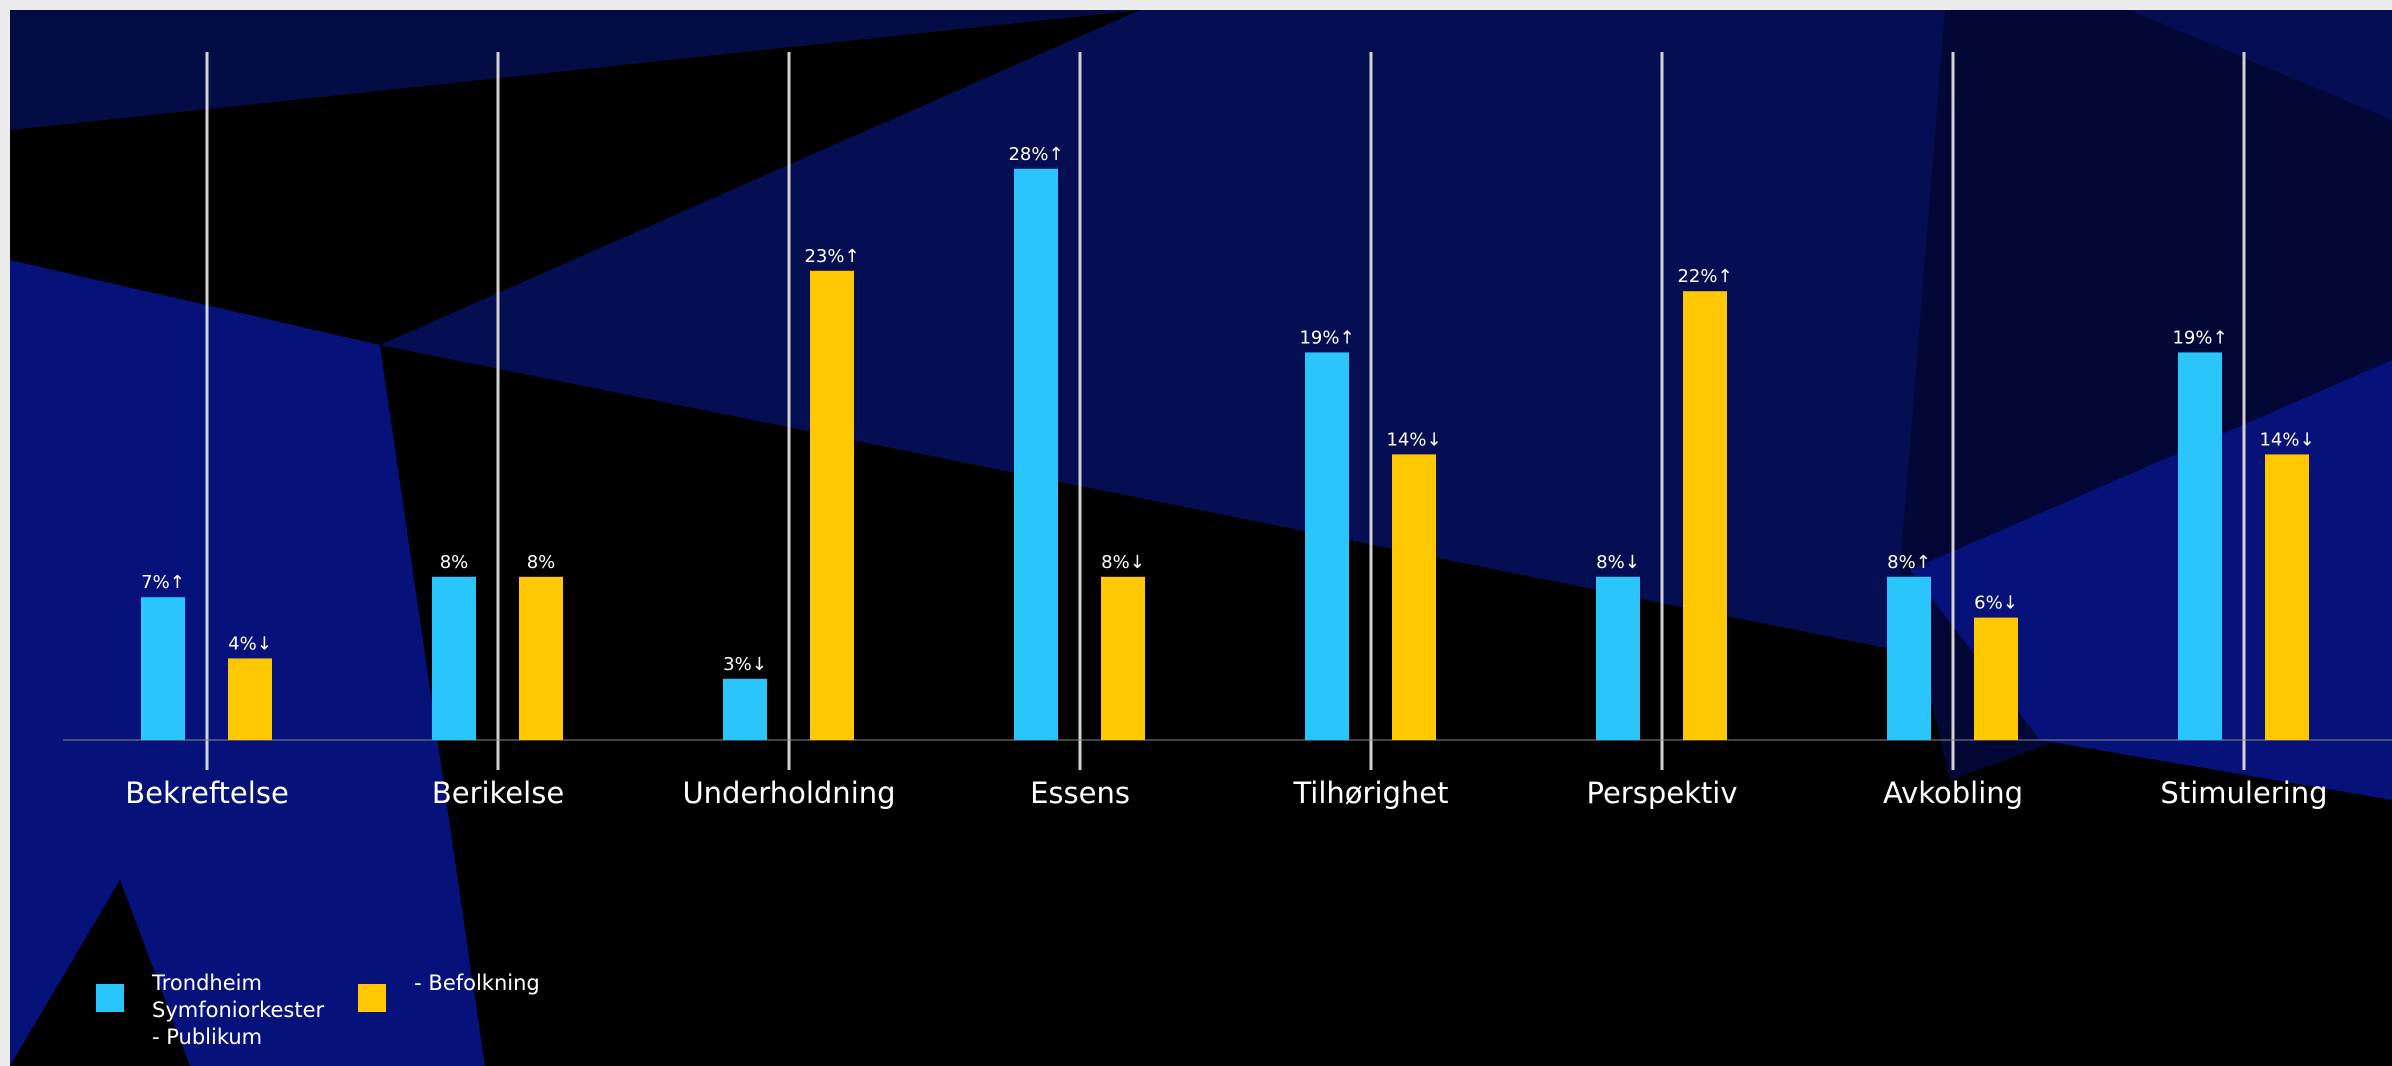 This screenshot has height=1066, width=2392. I want to click on legend-item-publikum: Trondheim Symfoniorkester - Publikum, so click(210, 1010).